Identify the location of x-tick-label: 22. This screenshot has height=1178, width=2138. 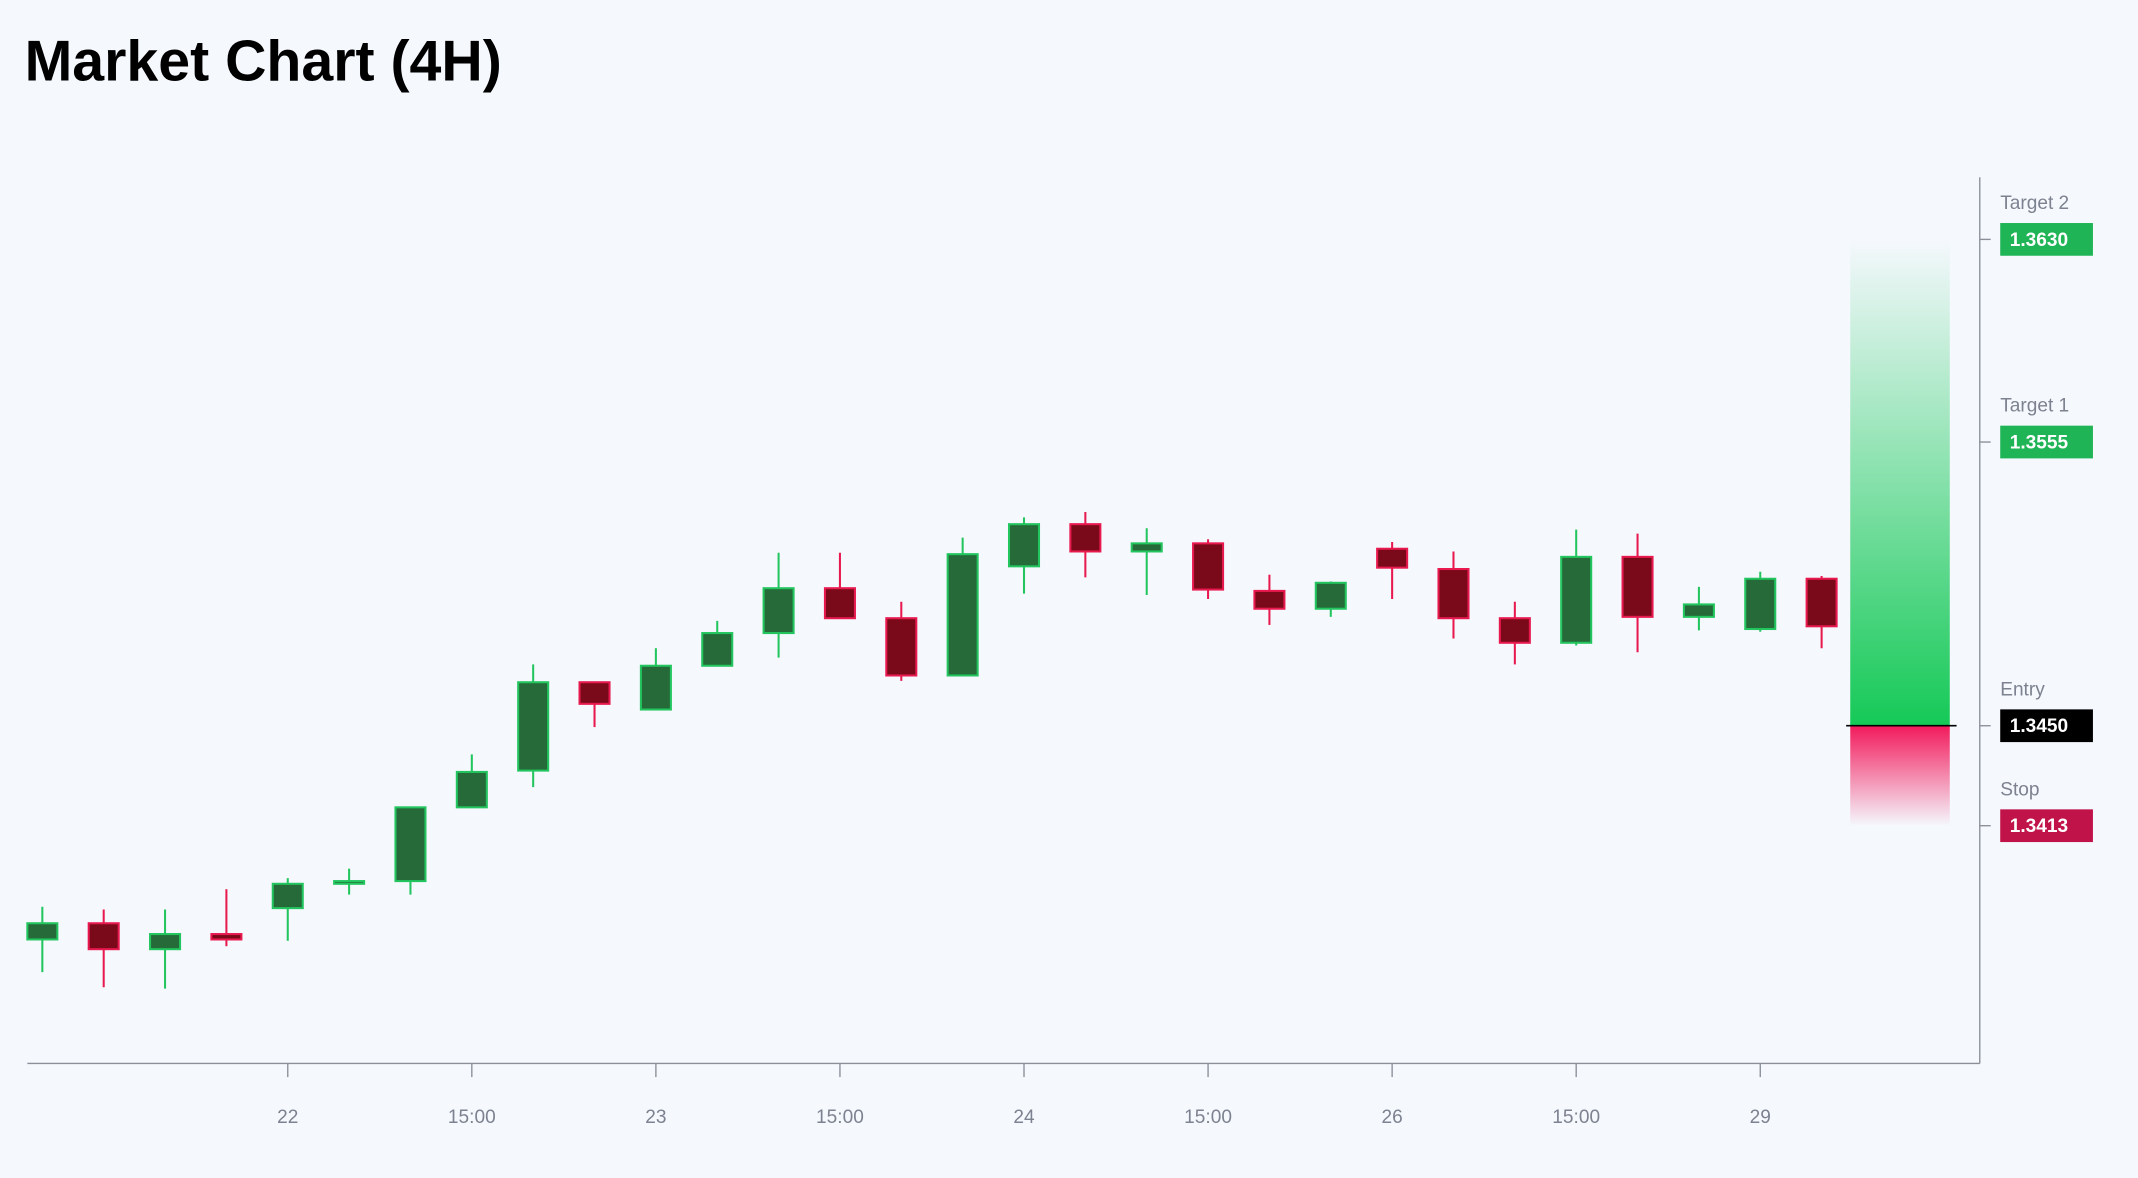
(287, 1117).